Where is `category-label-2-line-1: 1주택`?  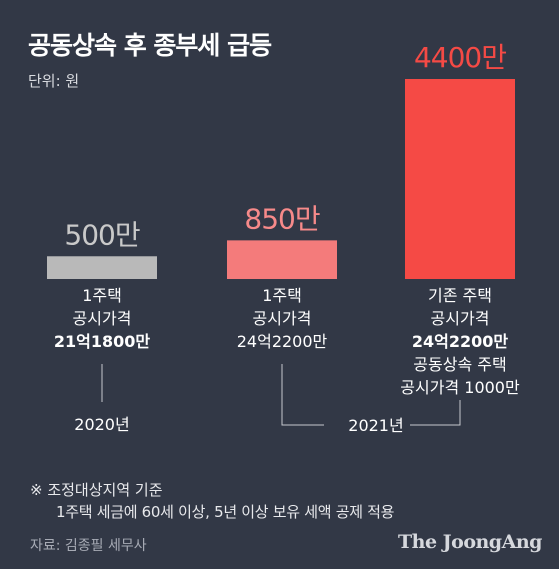 category-label-2-line-1: 1주택 is located at coordinates (282, 295).